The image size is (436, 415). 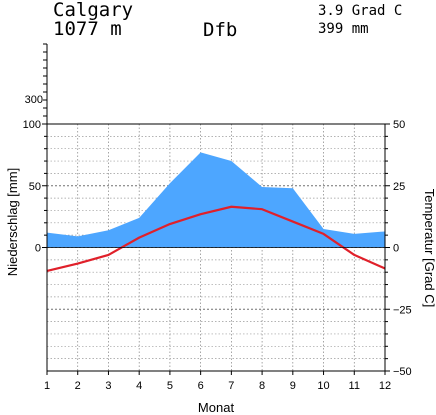 I want to click on x-axis-tick-label: 3, so click(x=108, y=386).